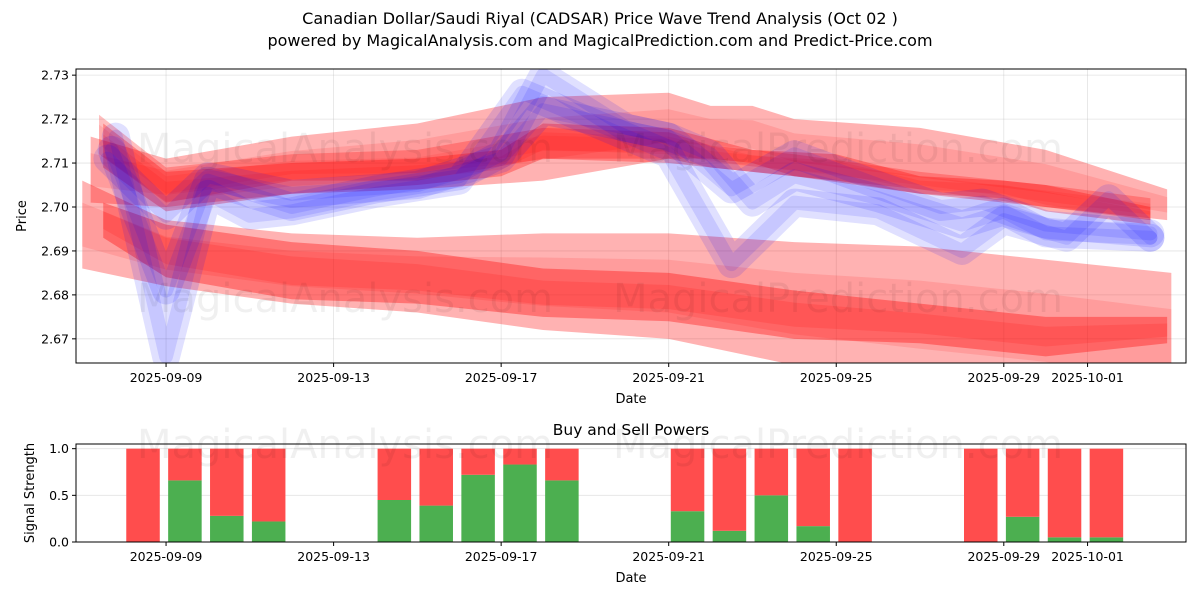 Image resolution: width=1200 pixels, height=600 pixels. I want to click on main-x-tick-label: 2025-09-09, so click(166, 377).